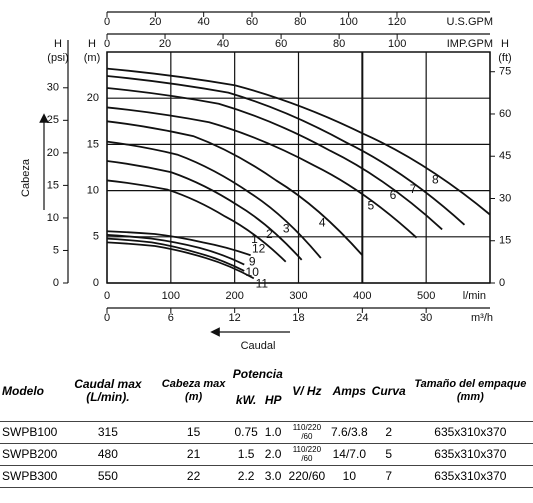  I want to click on header: Cabeza max (m), so click(193, 392).